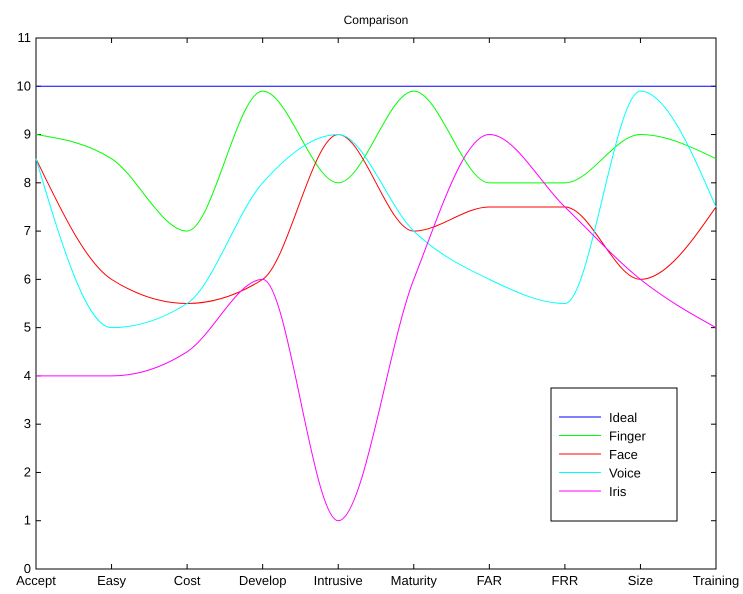 The image size is (743, 594). Describe the element at coordinates (625, 473) in the screenshot. I see `legend-label: Voice` at that location.